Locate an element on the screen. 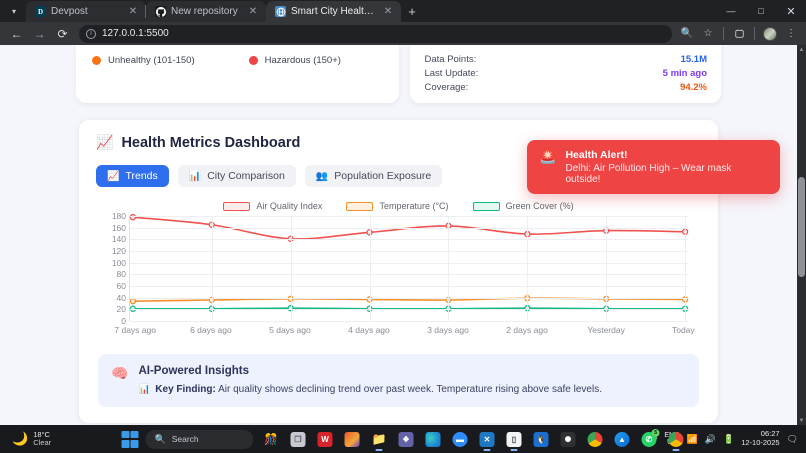 The image size is (806, 453). weather-condition: Clear is located at coordinates (42, 442).